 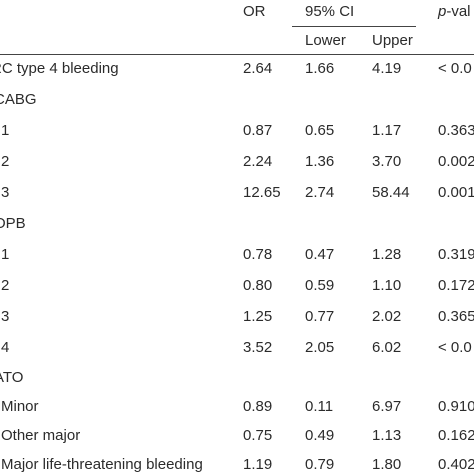 What do you see at coordinates (5, 347) in the screenshot?
I see `row-label: 4` at bounding box center [5, 347].